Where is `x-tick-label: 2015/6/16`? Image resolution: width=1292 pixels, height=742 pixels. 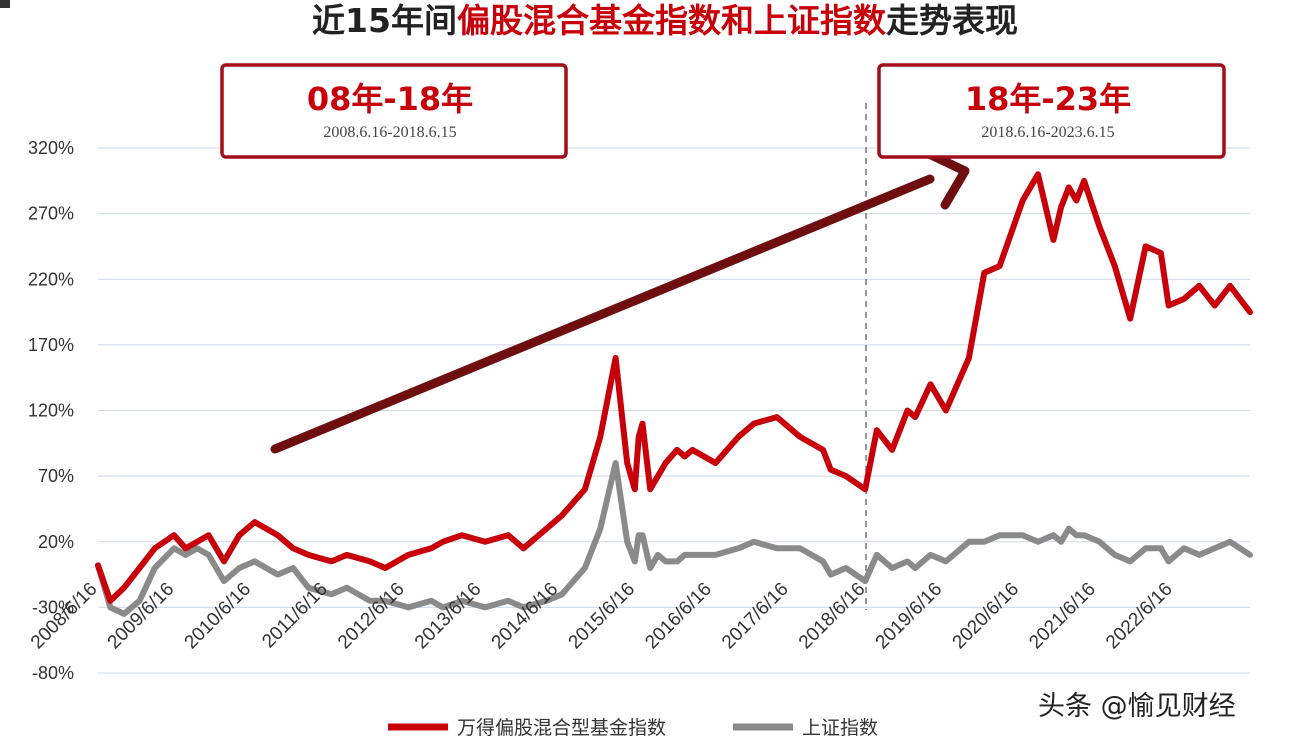 x-tick-label: 2015/6/16 is located at coordinates (602, 616).